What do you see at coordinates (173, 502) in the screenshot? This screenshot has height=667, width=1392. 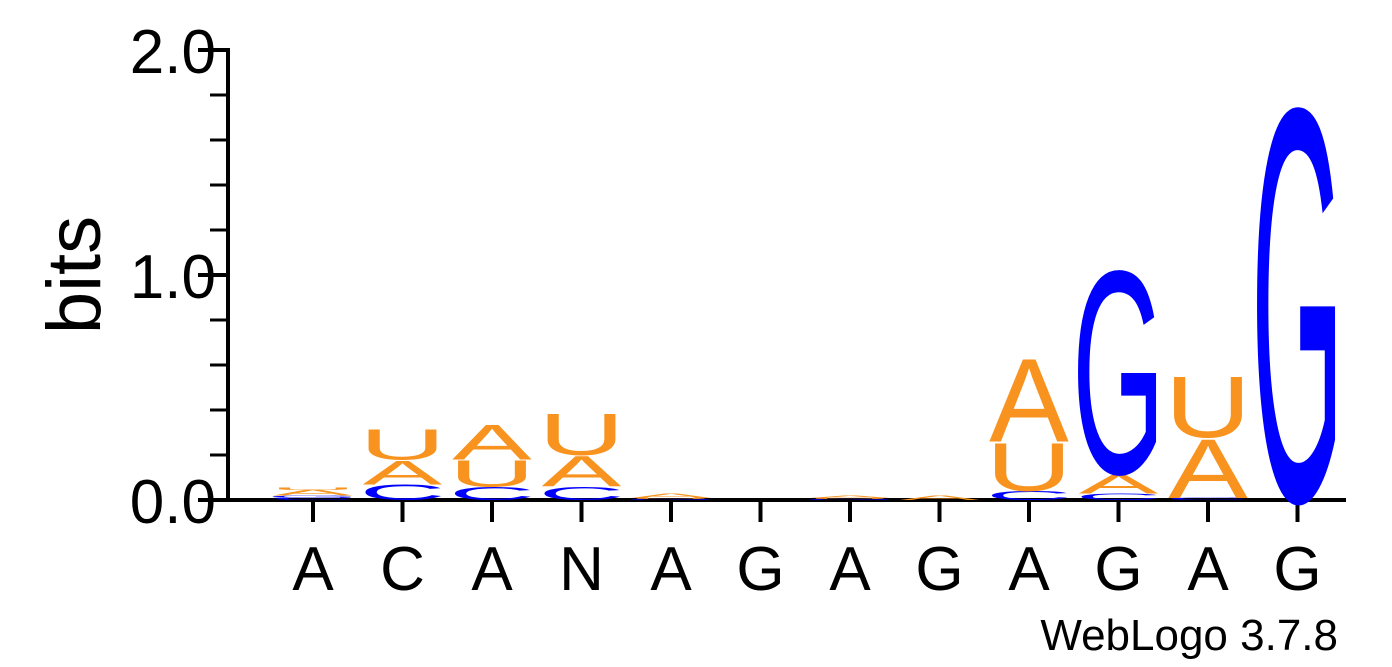 I see `y-tick-label: 0.0` at bounding box center [173, 502].